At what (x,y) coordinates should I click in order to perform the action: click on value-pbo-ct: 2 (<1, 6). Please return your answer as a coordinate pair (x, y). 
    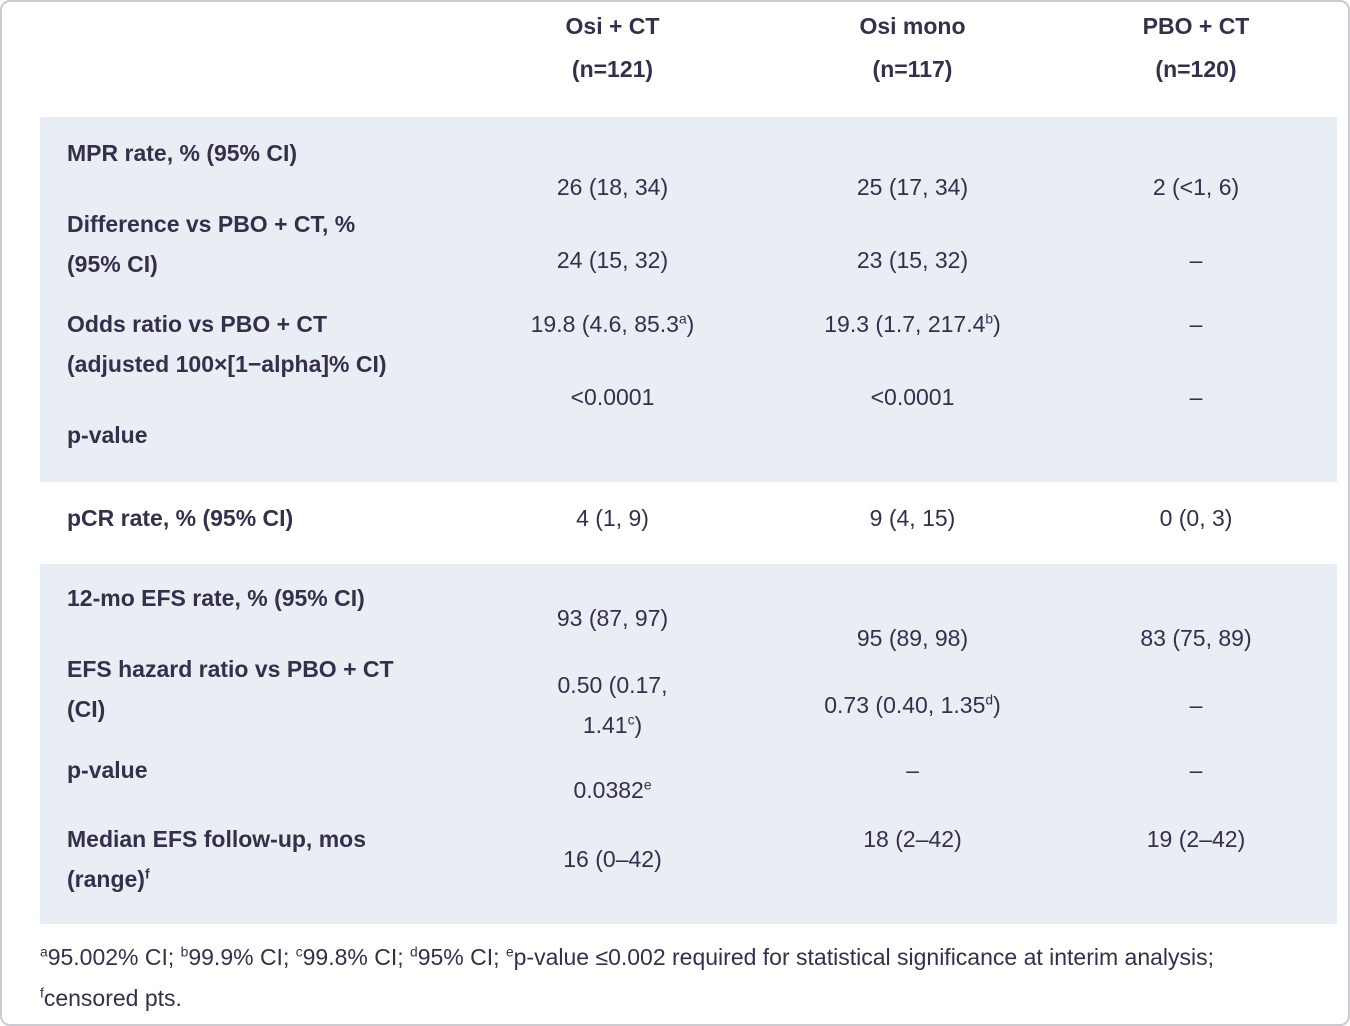
    Looking at the image, I should click on (1196, 187).